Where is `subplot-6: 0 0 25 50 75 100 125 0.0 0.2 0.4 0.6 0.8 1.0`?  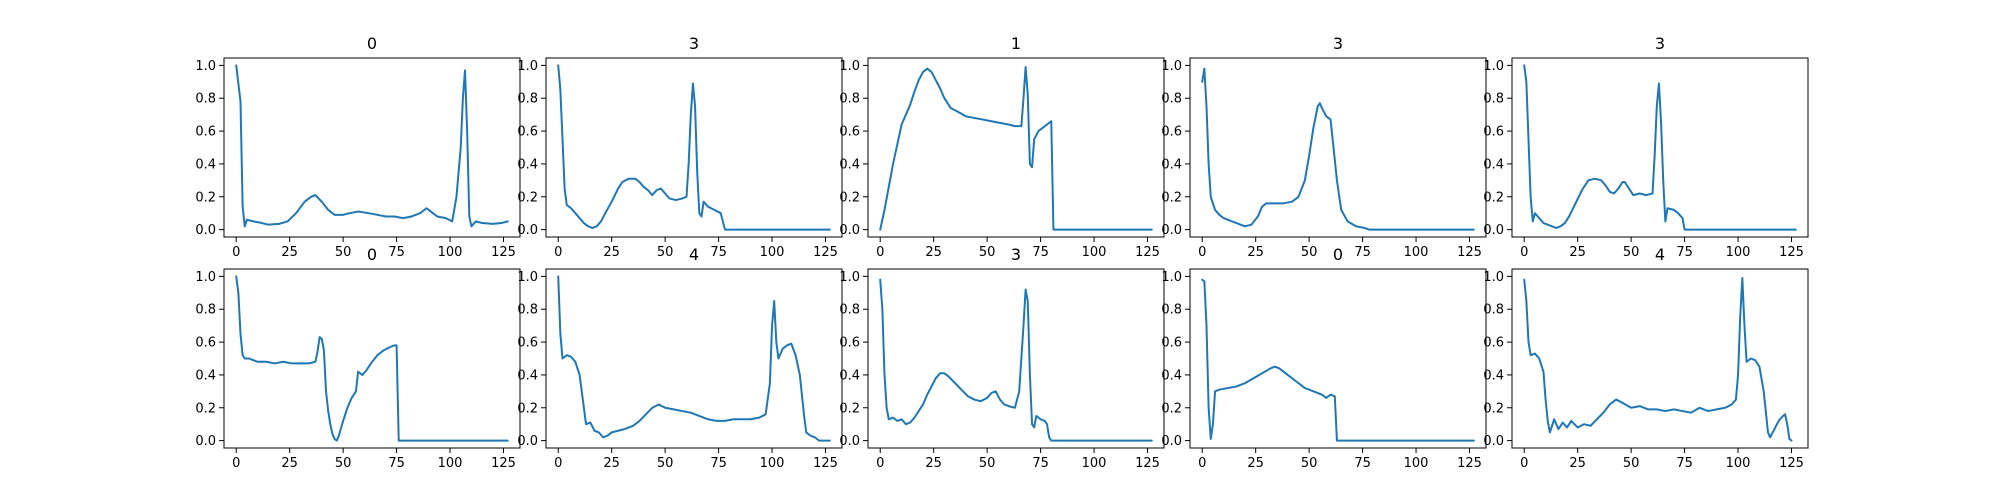 subplot-6: 0 0 25 50 75 100 125 0.0 0.2 0.4 0.6 0.8 1.0 is located at coordinates (358, 358).